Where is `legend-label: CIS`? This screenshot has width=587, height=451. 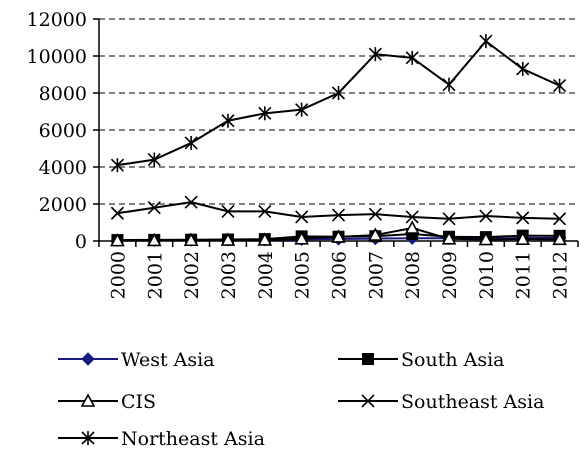 legend-label: CIS is located at coordinates (138, 402).